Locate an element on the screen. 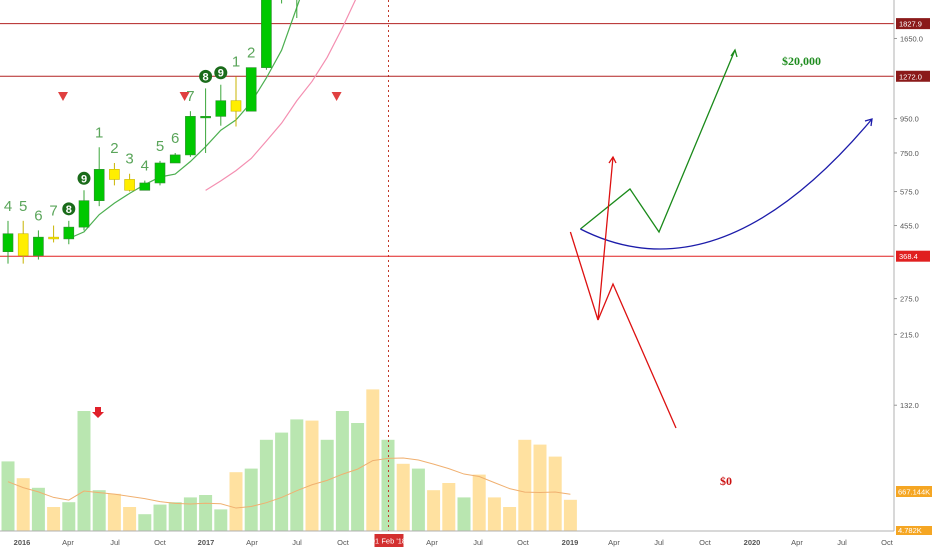 The width and height of the screenshot is (932, 555). annotation-zero: $0 is located at coordinates (726, 481).